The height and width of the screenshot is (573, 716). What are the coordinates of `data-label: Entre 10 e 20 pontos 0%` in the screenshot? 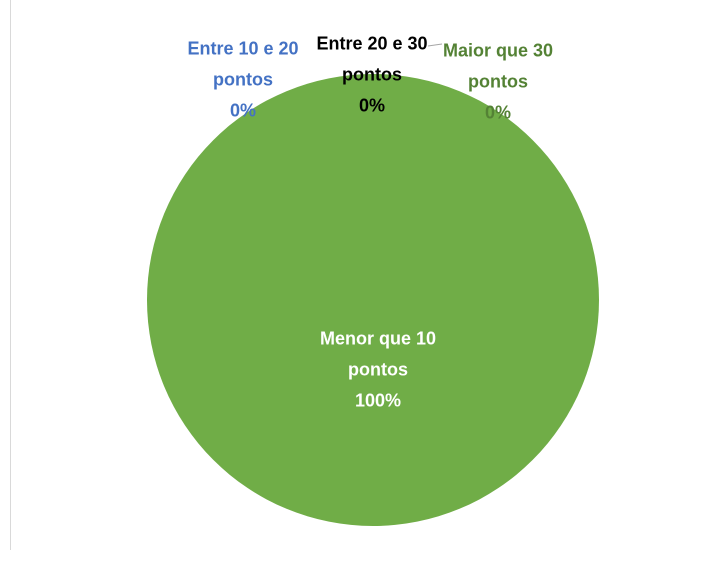 It's located at (243, 80).